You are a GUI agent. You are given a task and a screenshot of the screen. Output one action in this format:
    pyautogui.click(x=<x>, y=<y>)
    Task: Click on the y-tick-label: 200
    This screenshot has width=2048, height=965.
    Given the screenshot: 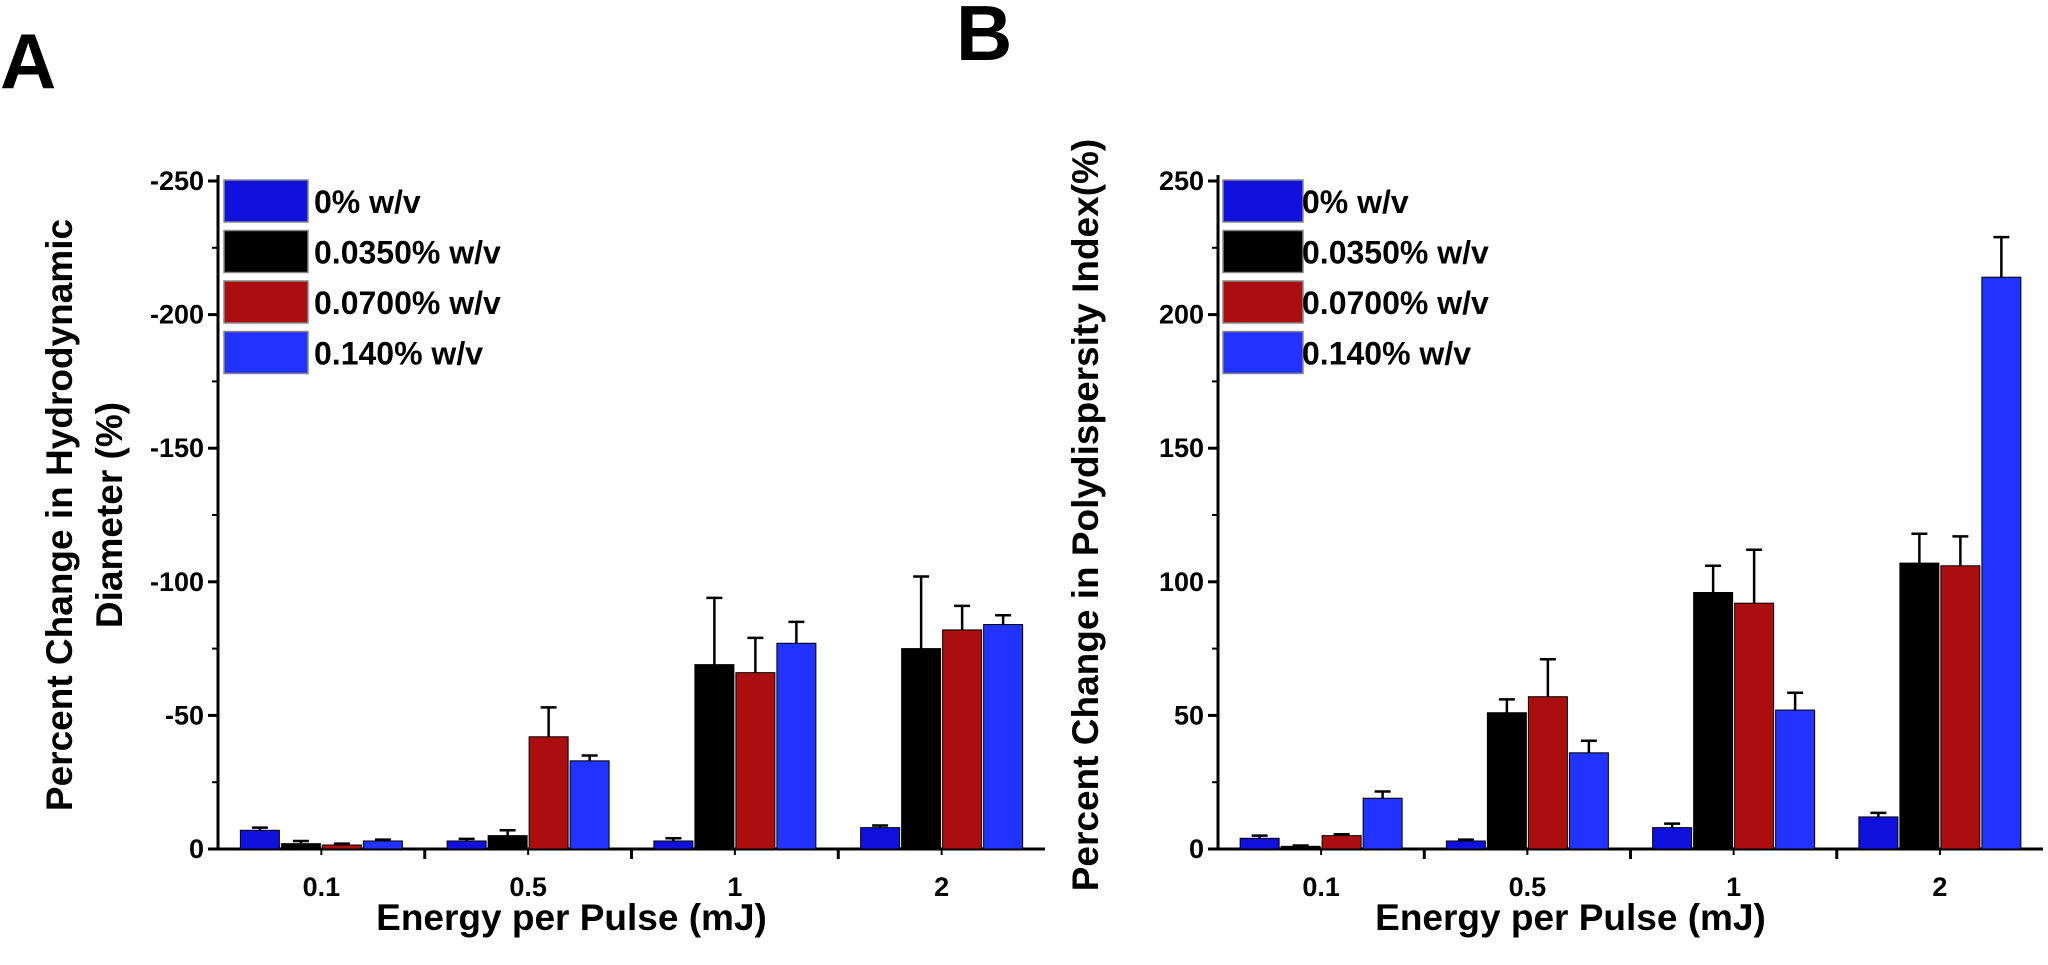 What is the action you would take?
    pyautogui.click(x=1181, y=315)
    